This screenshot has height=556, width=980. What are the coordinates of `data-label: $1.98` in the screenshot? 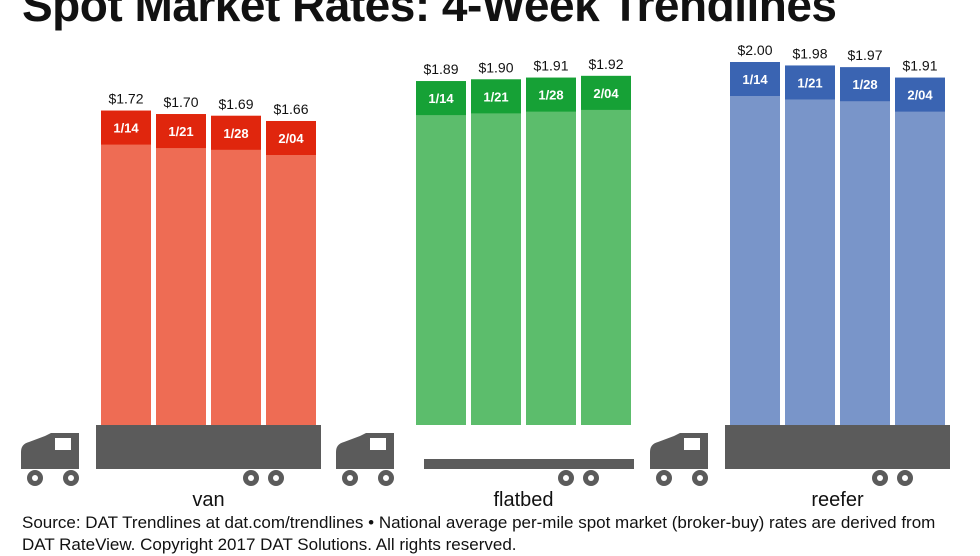 It's located at (809, 53).